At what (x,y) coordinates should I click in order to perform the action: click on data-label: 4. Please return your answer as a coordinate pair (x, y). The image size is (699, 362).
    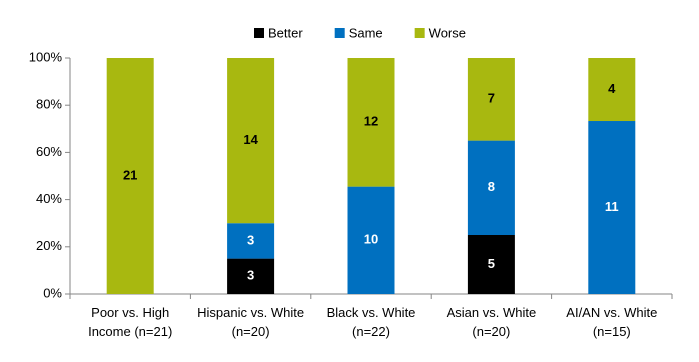
    Looking at the image, I should click on (612, 88).